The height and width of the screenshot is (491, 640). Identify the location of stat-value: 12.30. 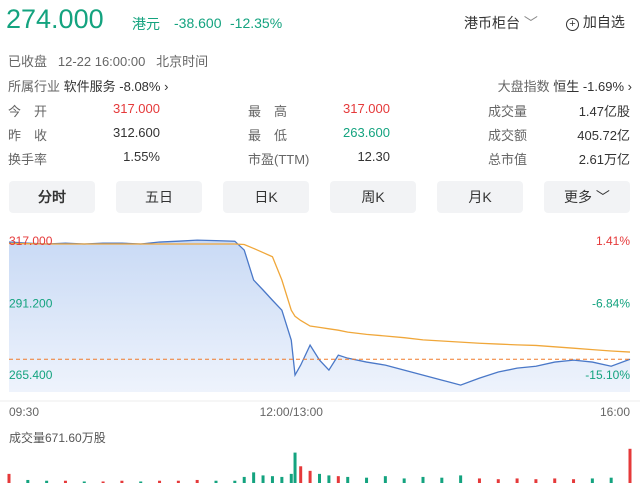
(373, 156).